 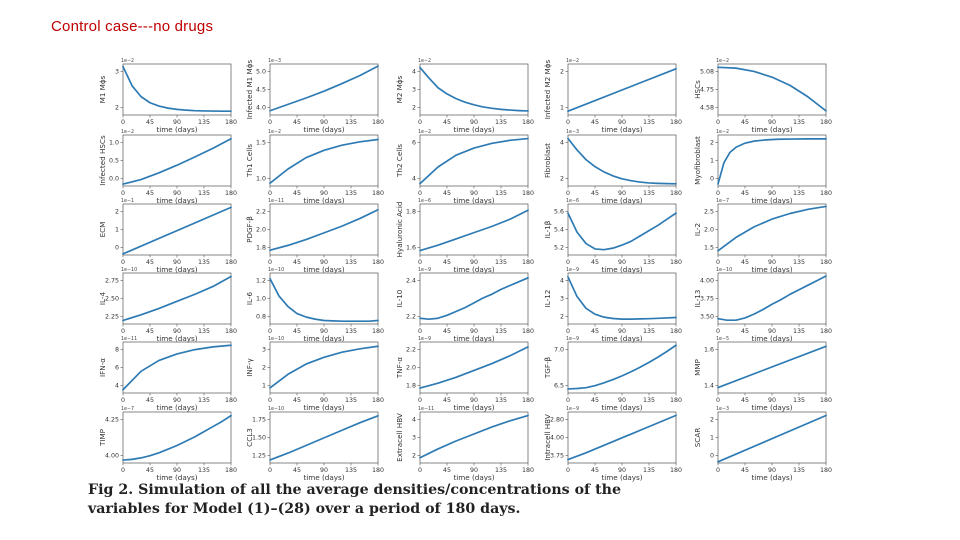 What do you see at coordinates (261, 72) in the screenshot?
I see `y-tick-label: 5.0` at bounding box center [261, 72].